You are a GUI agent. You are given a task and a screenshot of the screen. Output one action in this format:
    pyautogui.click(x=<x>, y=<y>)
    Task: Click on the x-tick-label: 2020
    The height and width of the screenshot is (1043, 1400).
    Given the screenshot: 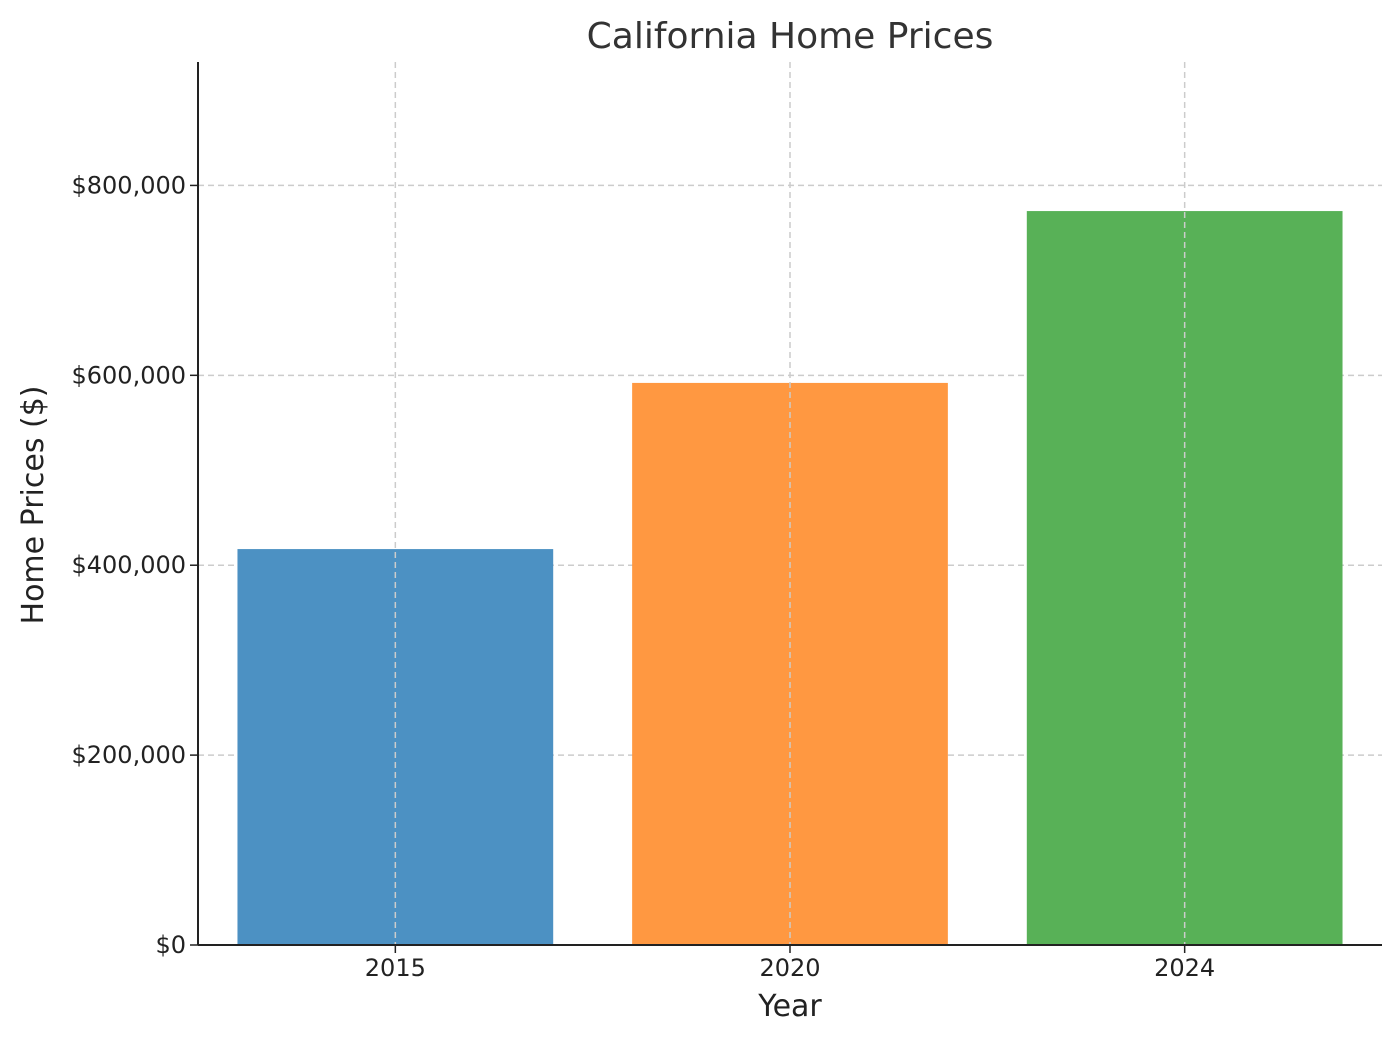 What is the action you would take?
    pyautogui.click(x=789, y=968)
    